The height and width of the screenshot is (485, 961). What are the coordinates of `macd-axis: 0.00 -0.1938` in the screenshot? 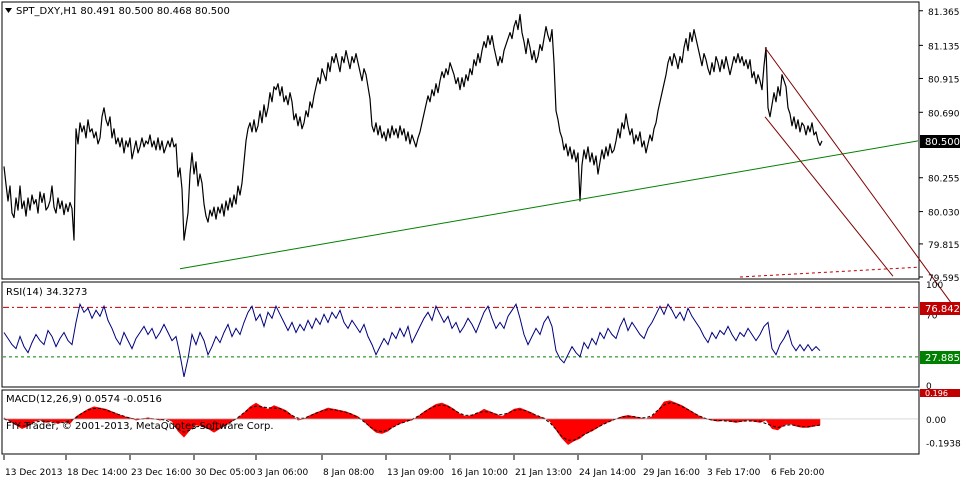 It's located at (943, 433).